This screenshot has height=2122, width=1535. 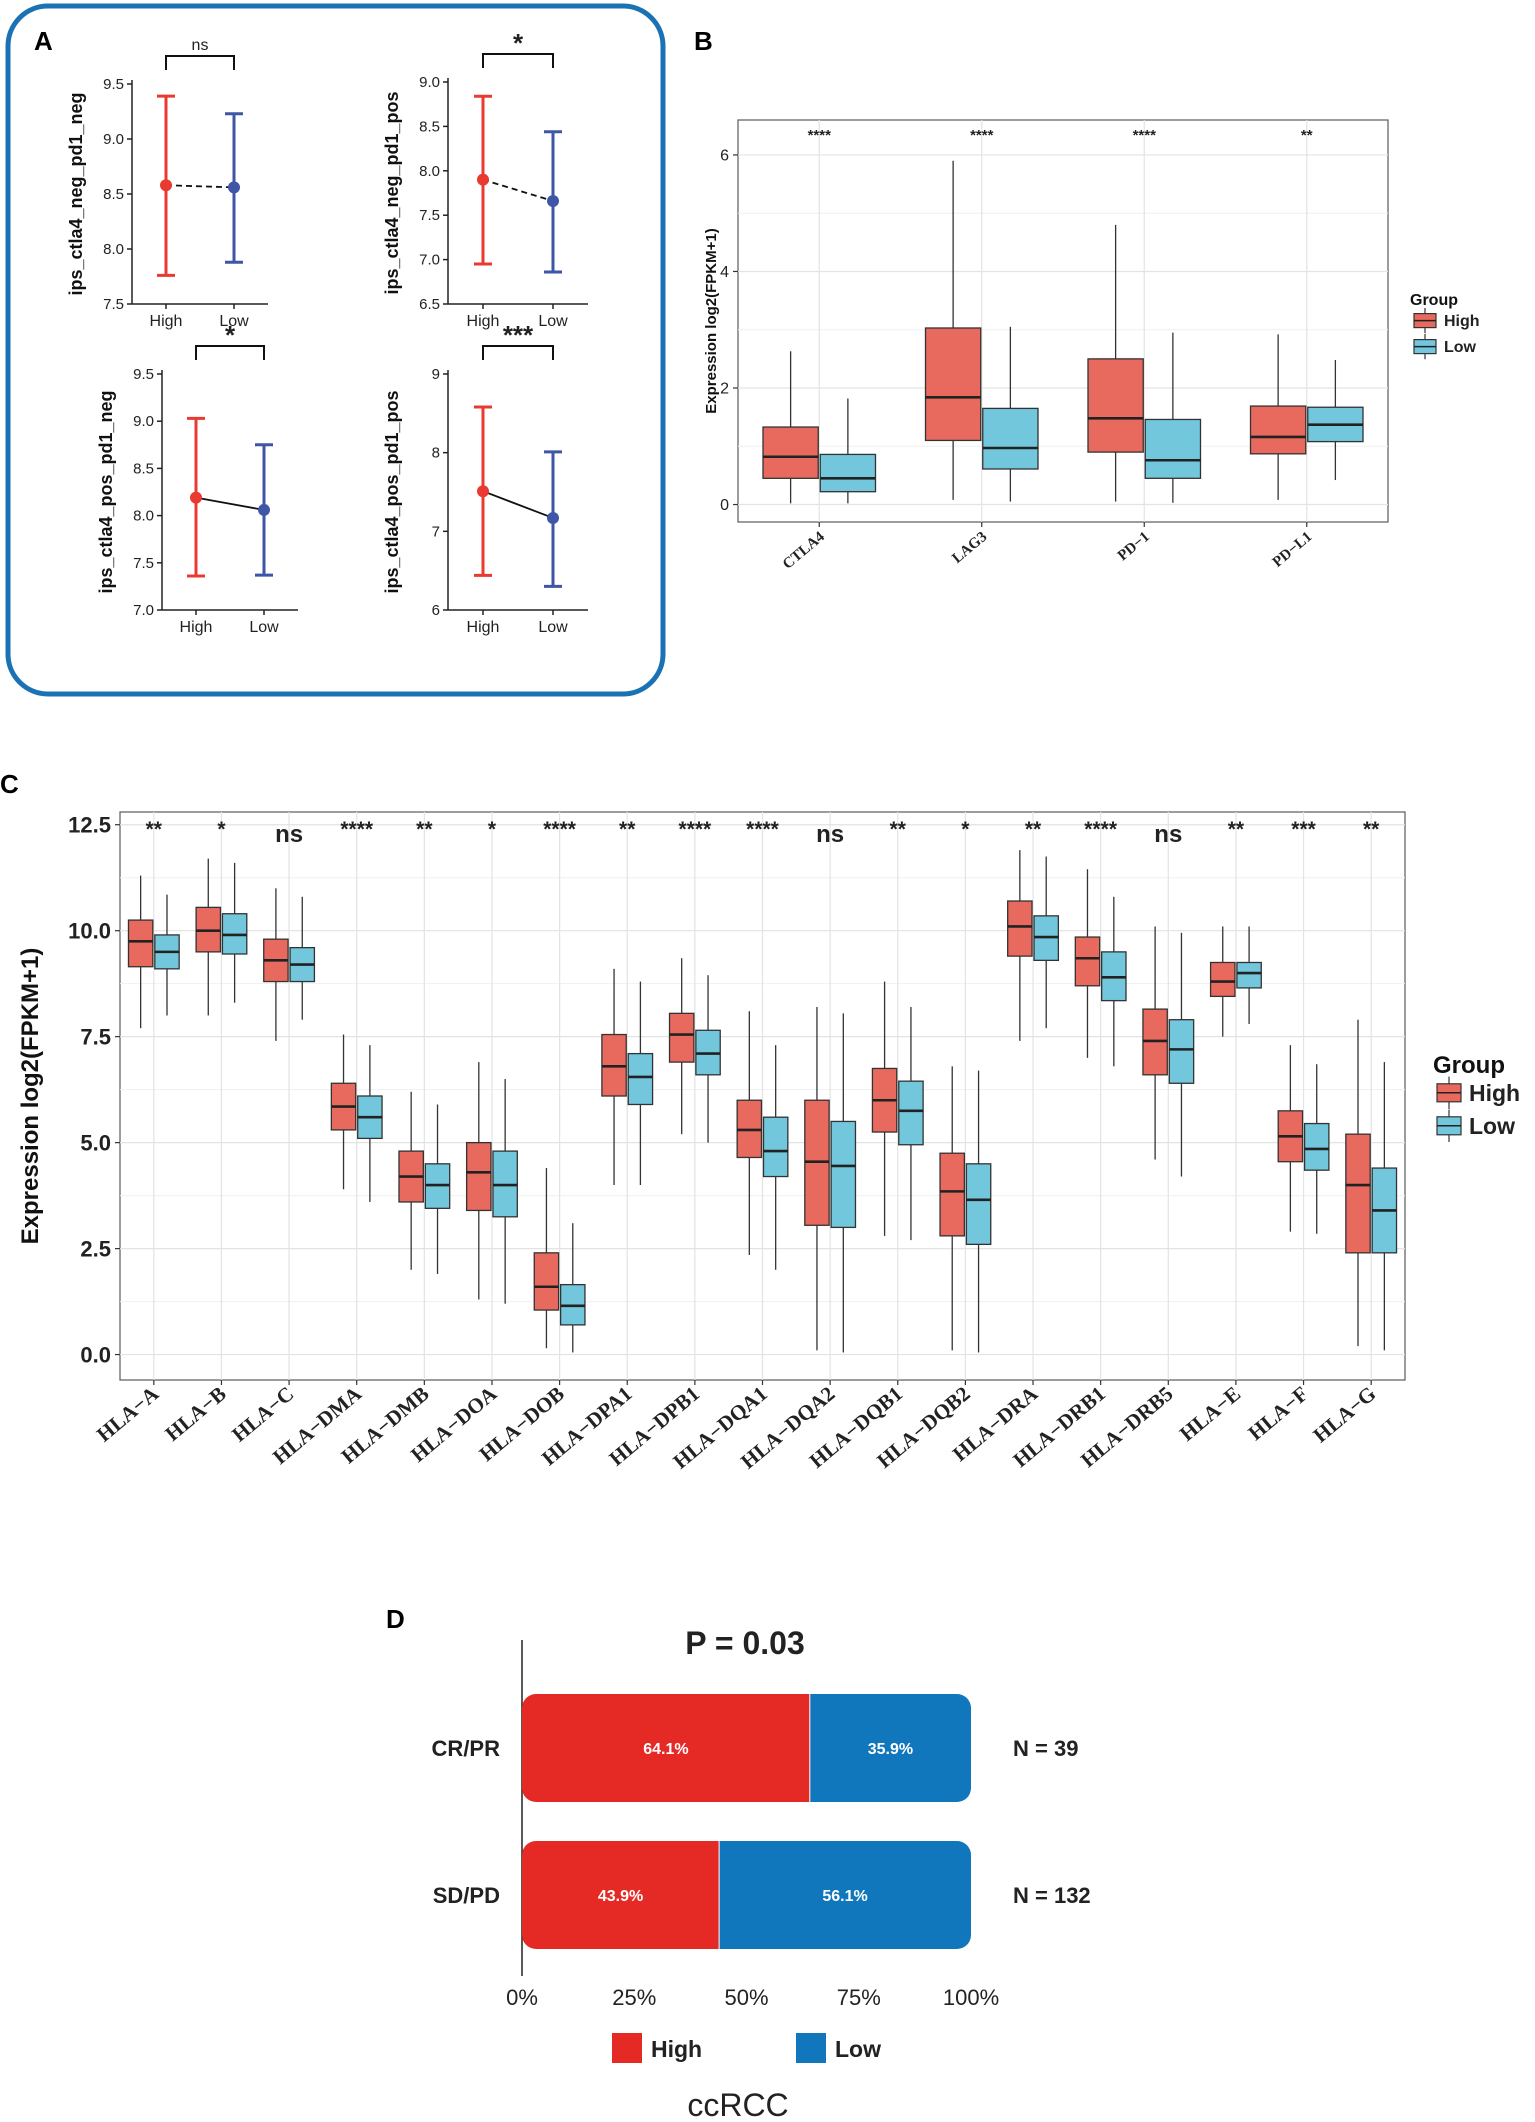 What do you see at coordinates (89, 930) in the screenshot?
I see `y-tick-label: 10.0` at bounding box center [89, 930].